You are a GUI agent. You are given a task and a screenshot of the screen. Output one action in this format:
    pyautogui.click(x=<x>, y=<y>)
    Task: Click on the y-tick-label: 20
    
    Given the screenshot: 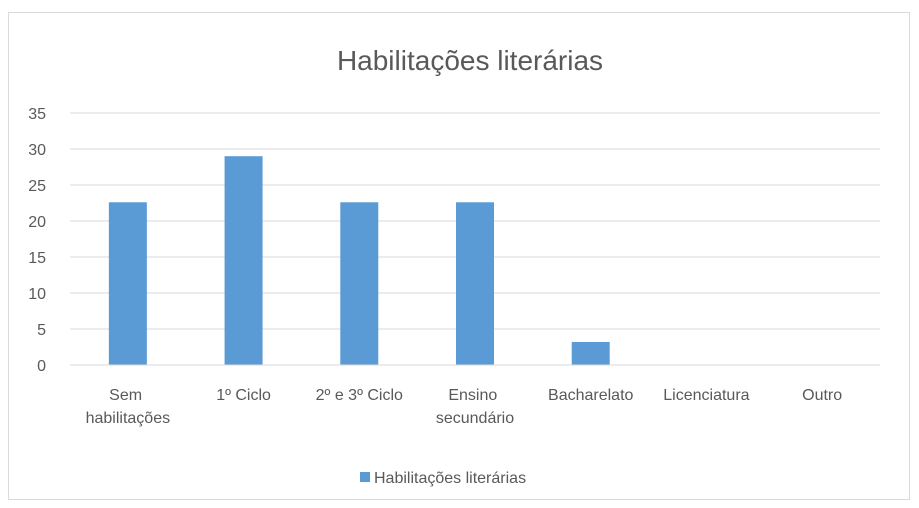 What is the action you would take?
    pyautogui.click(x=37, y=222)
    